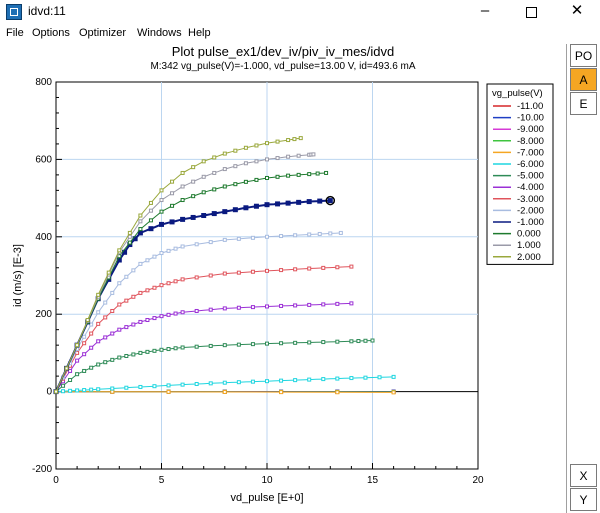 The height and width of the screenshot is (513, 600). I want to click on y-tick-label: 400, so click(43, 237).